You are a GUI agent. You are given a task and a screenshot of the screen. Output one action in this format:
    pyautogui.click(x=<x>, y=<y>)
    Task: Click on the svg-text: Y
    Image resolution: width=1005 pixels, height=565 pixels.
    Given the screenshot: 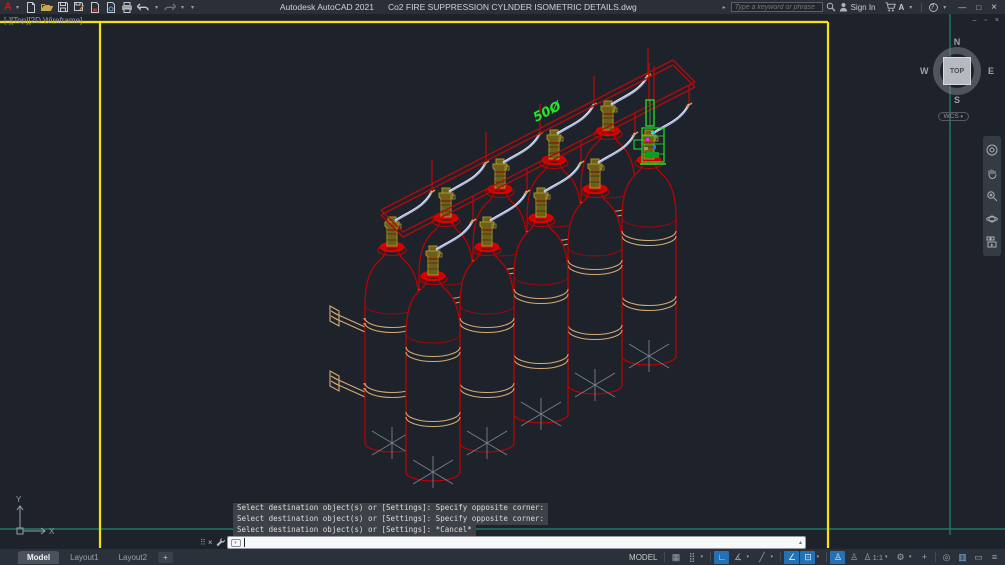 What is the action you would take?
    pyautogui.click(x=19, y=499)
    